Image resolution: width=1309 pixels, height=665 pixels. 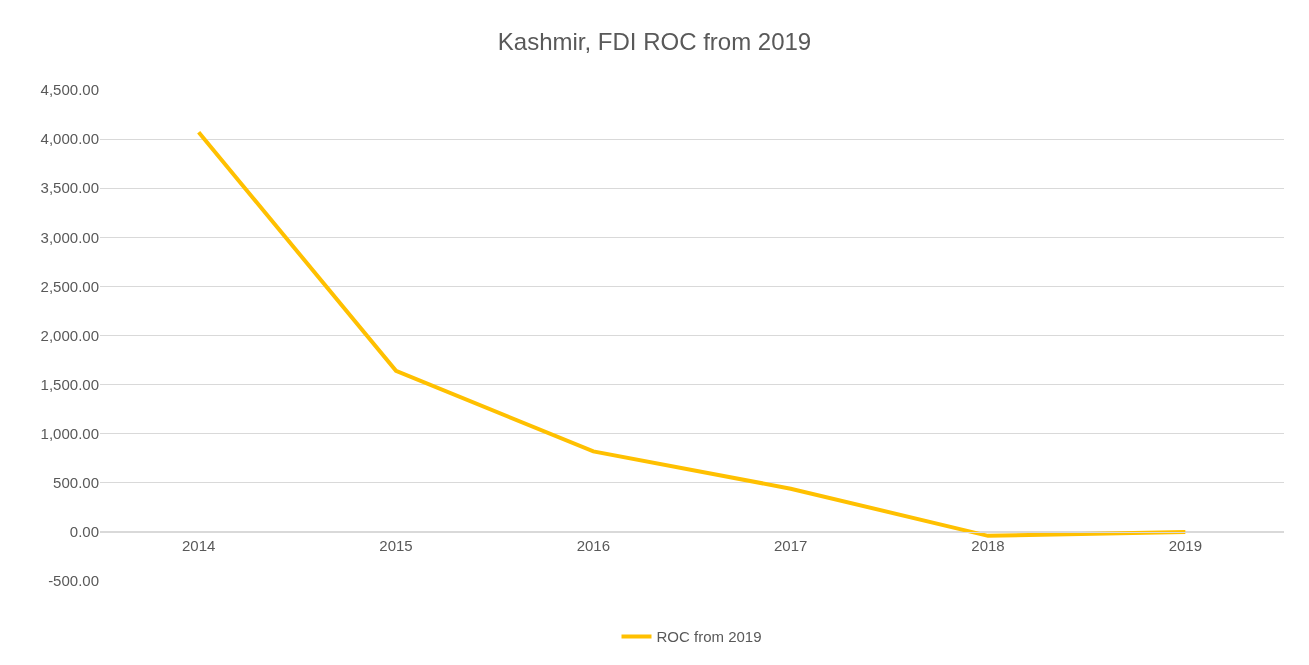 I want to click on legend-label: ROC from 2019, so click(x=709, y=637).